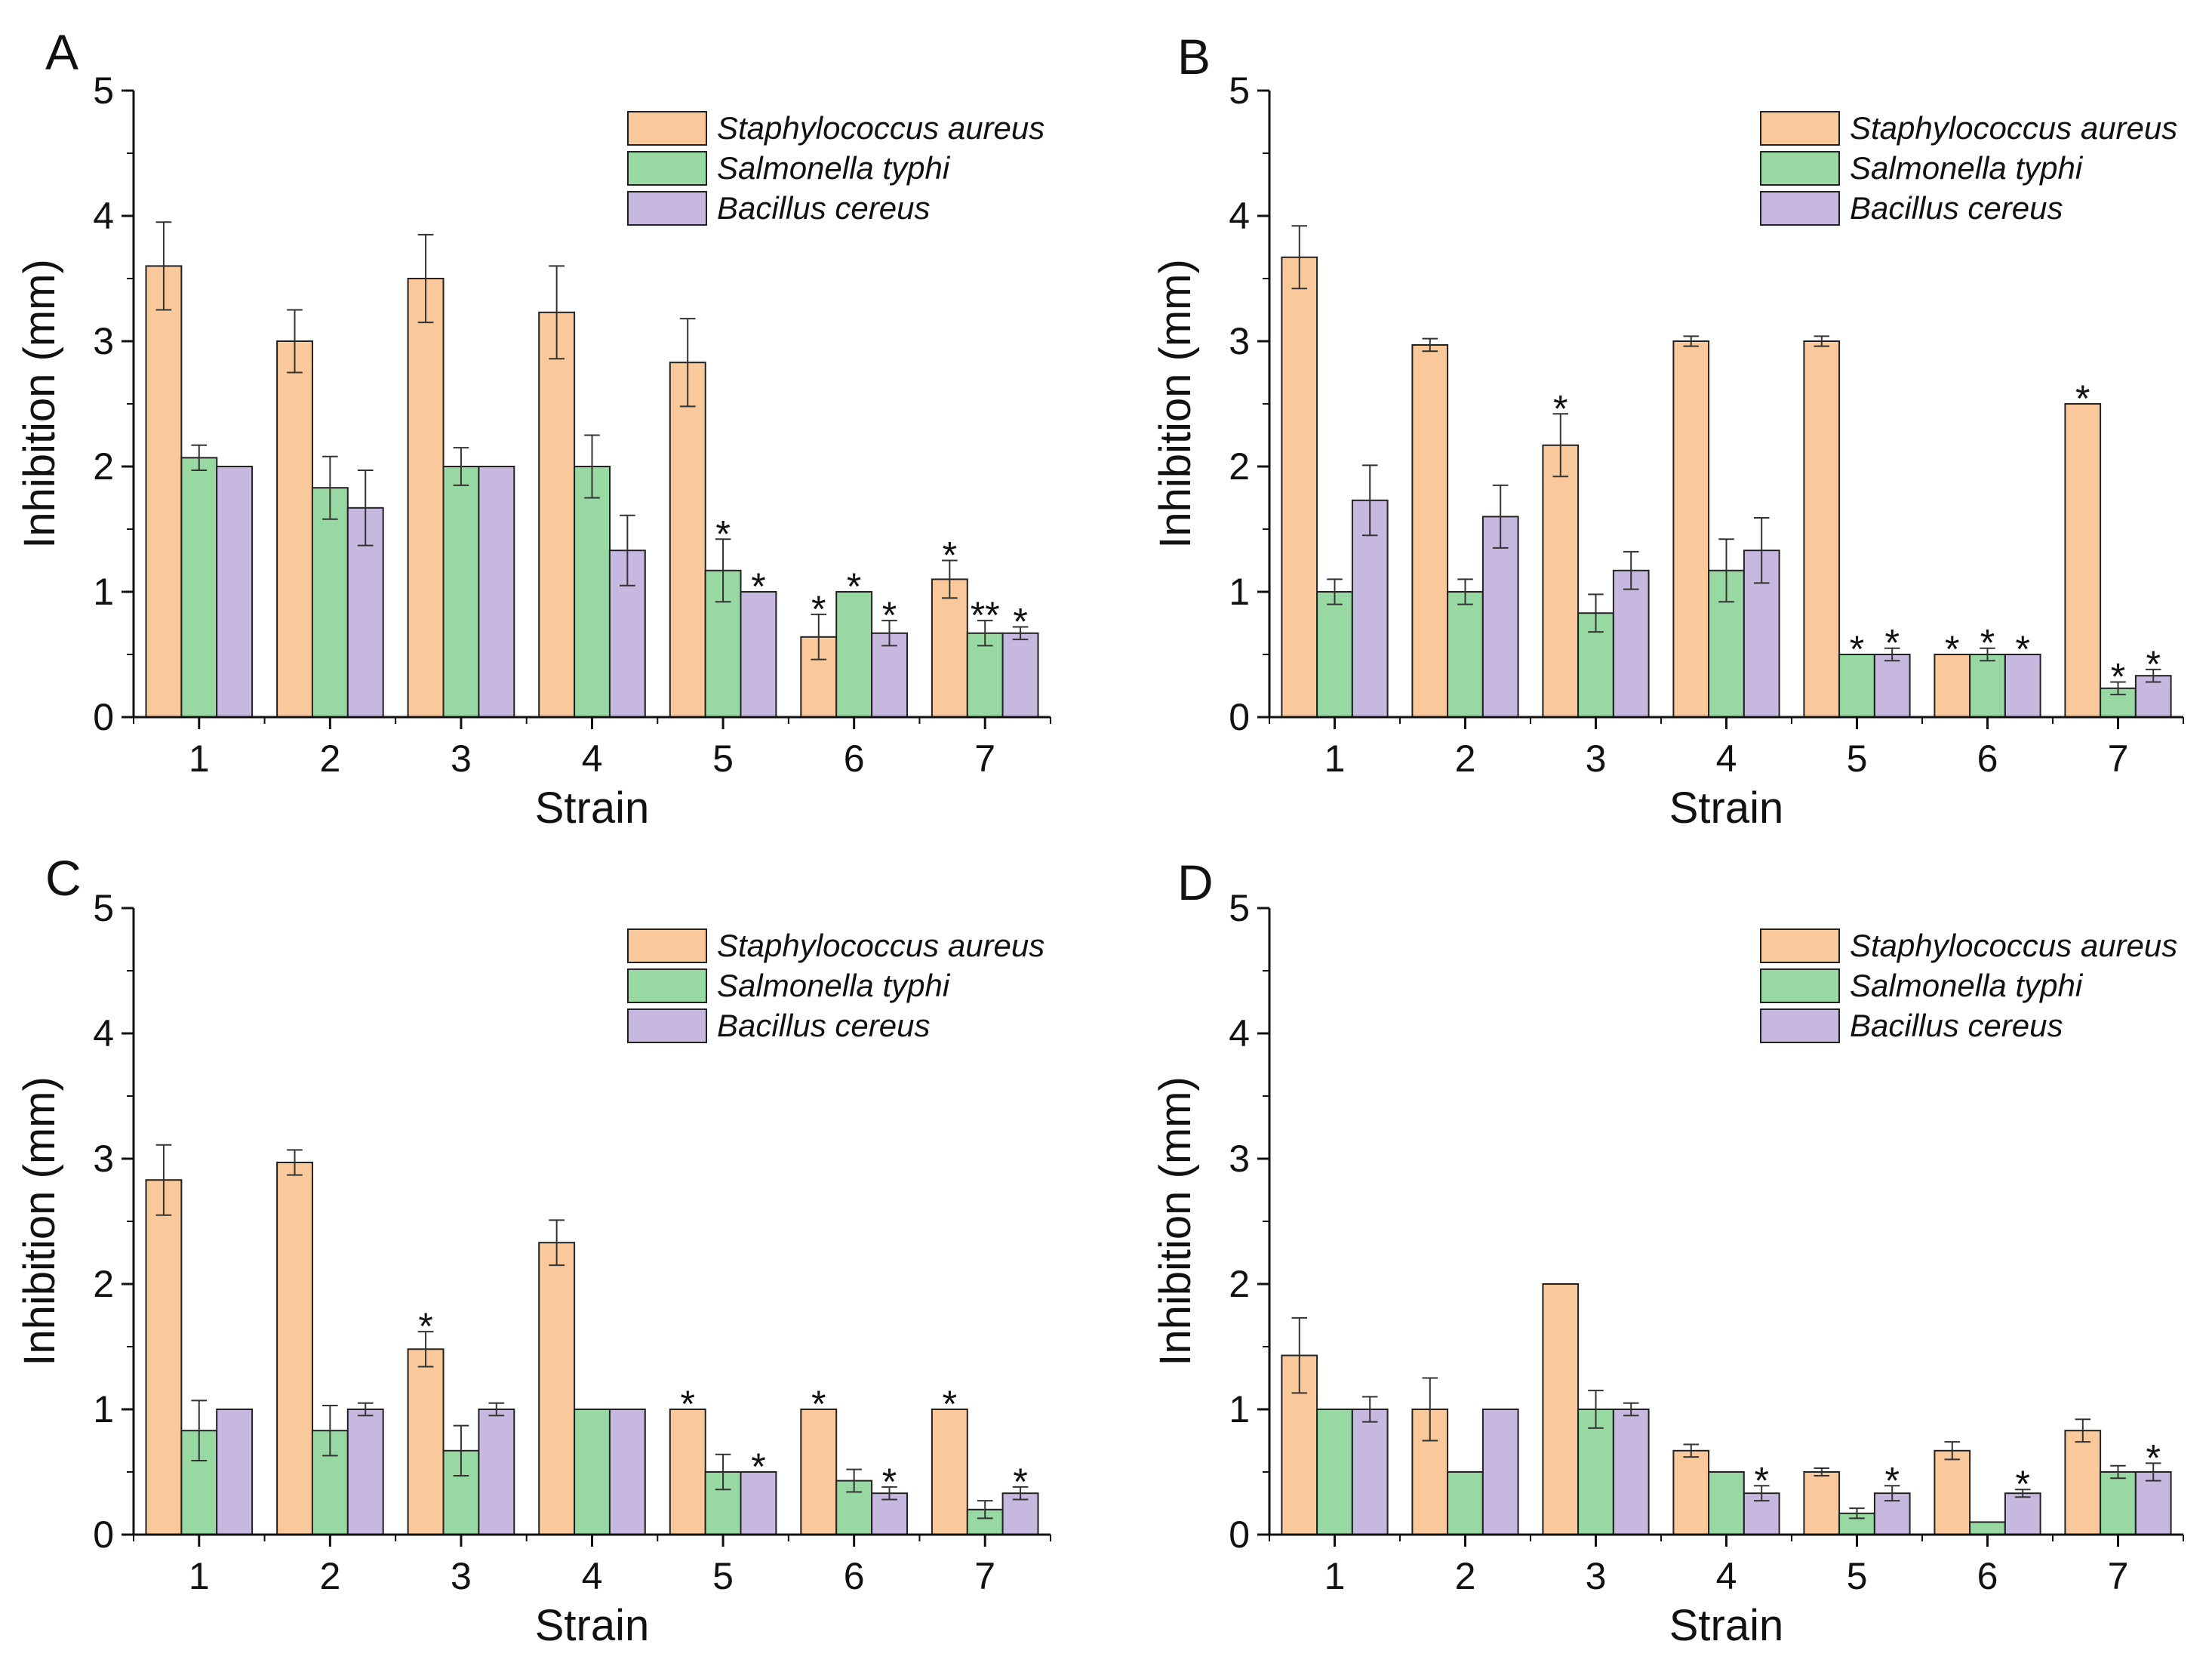 The height and width of the screenshot is (1672, 2212). Describe the element at coordinates (103, 216) in the screenshot. I see `y-tick-label: 4` at that location.